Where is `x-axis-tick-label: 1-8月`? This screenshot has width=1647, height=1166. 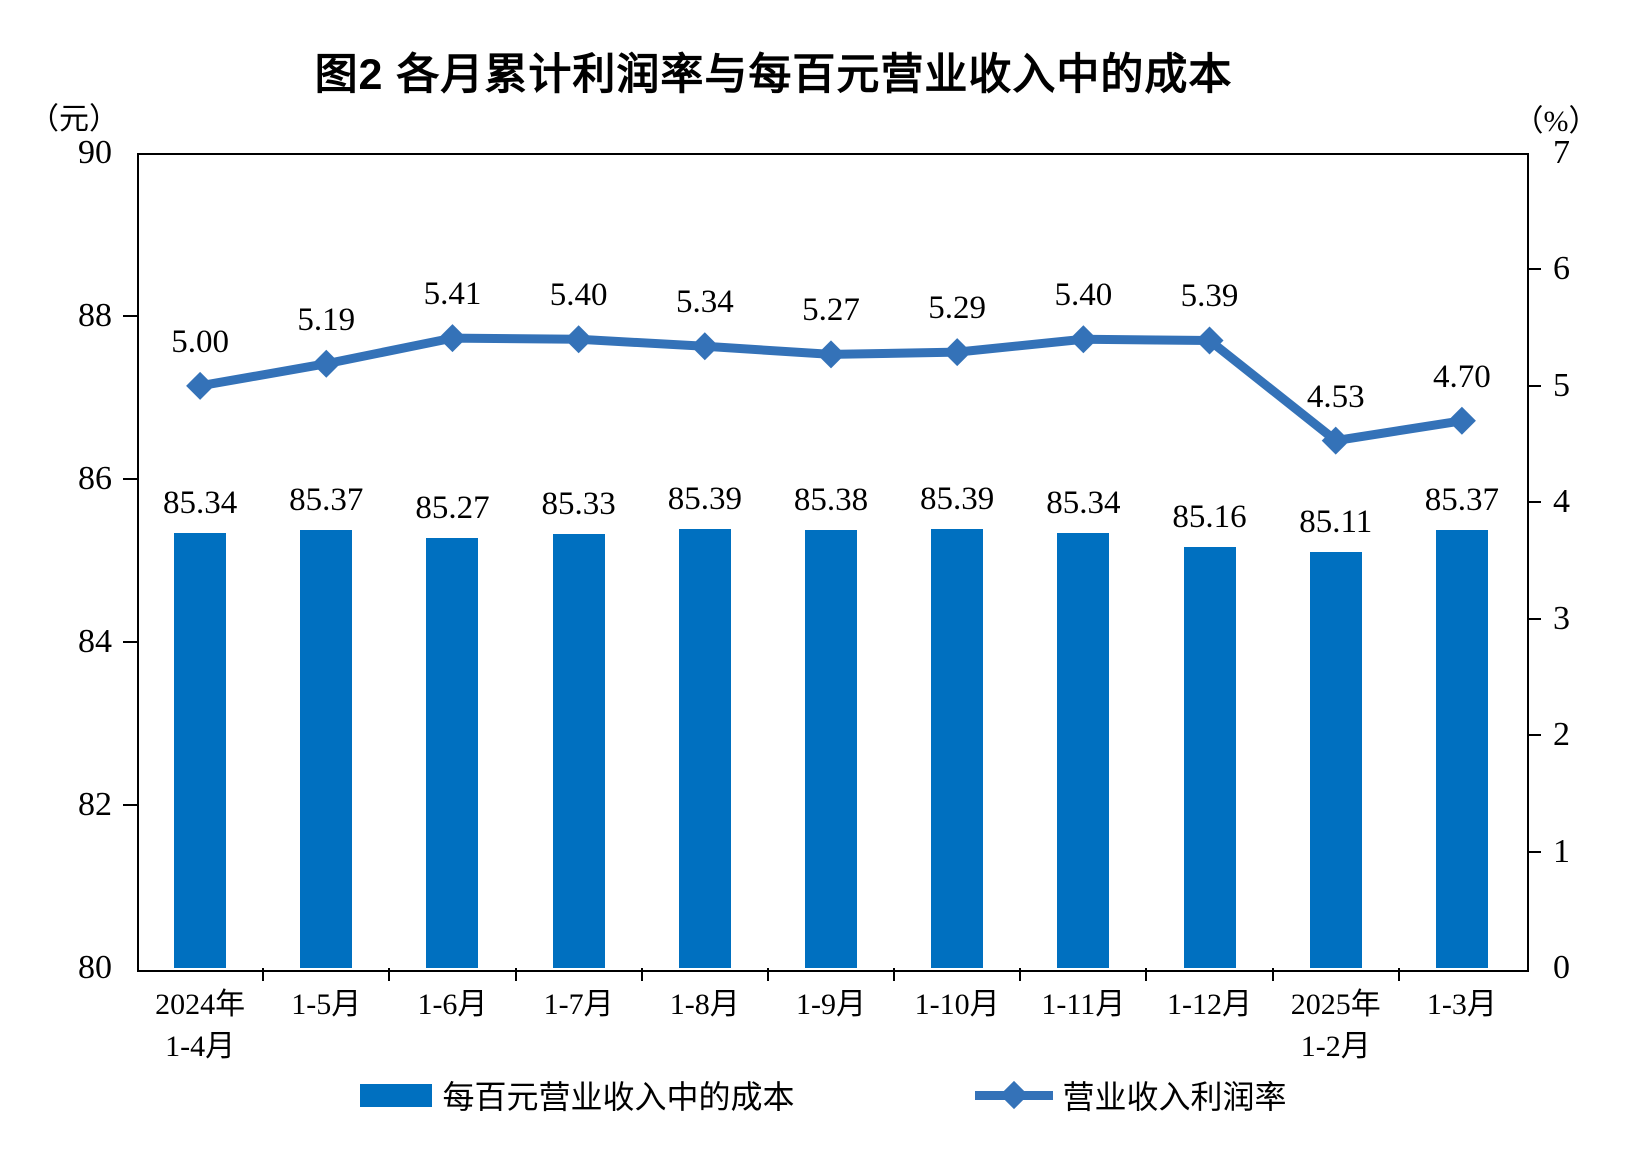 x-axis-tick-label: 1-8月 is located at coordinates (705, 1005).